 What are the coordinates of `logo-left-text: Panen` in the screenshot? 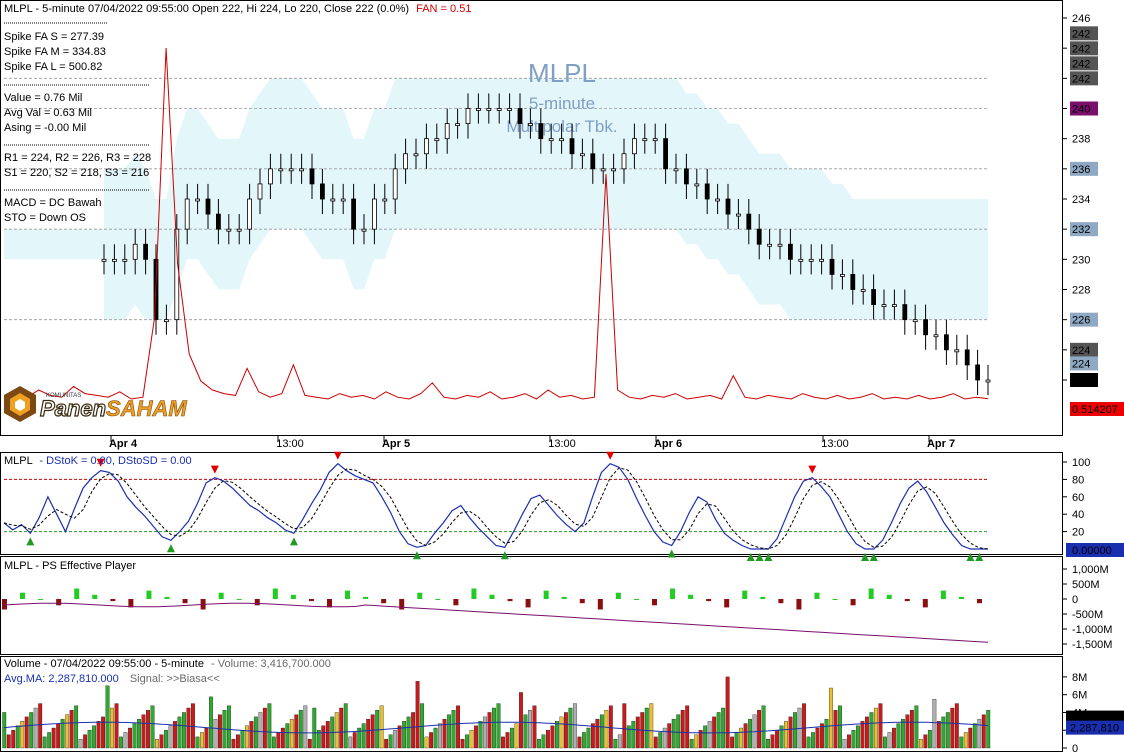 It's located at (73, 408).